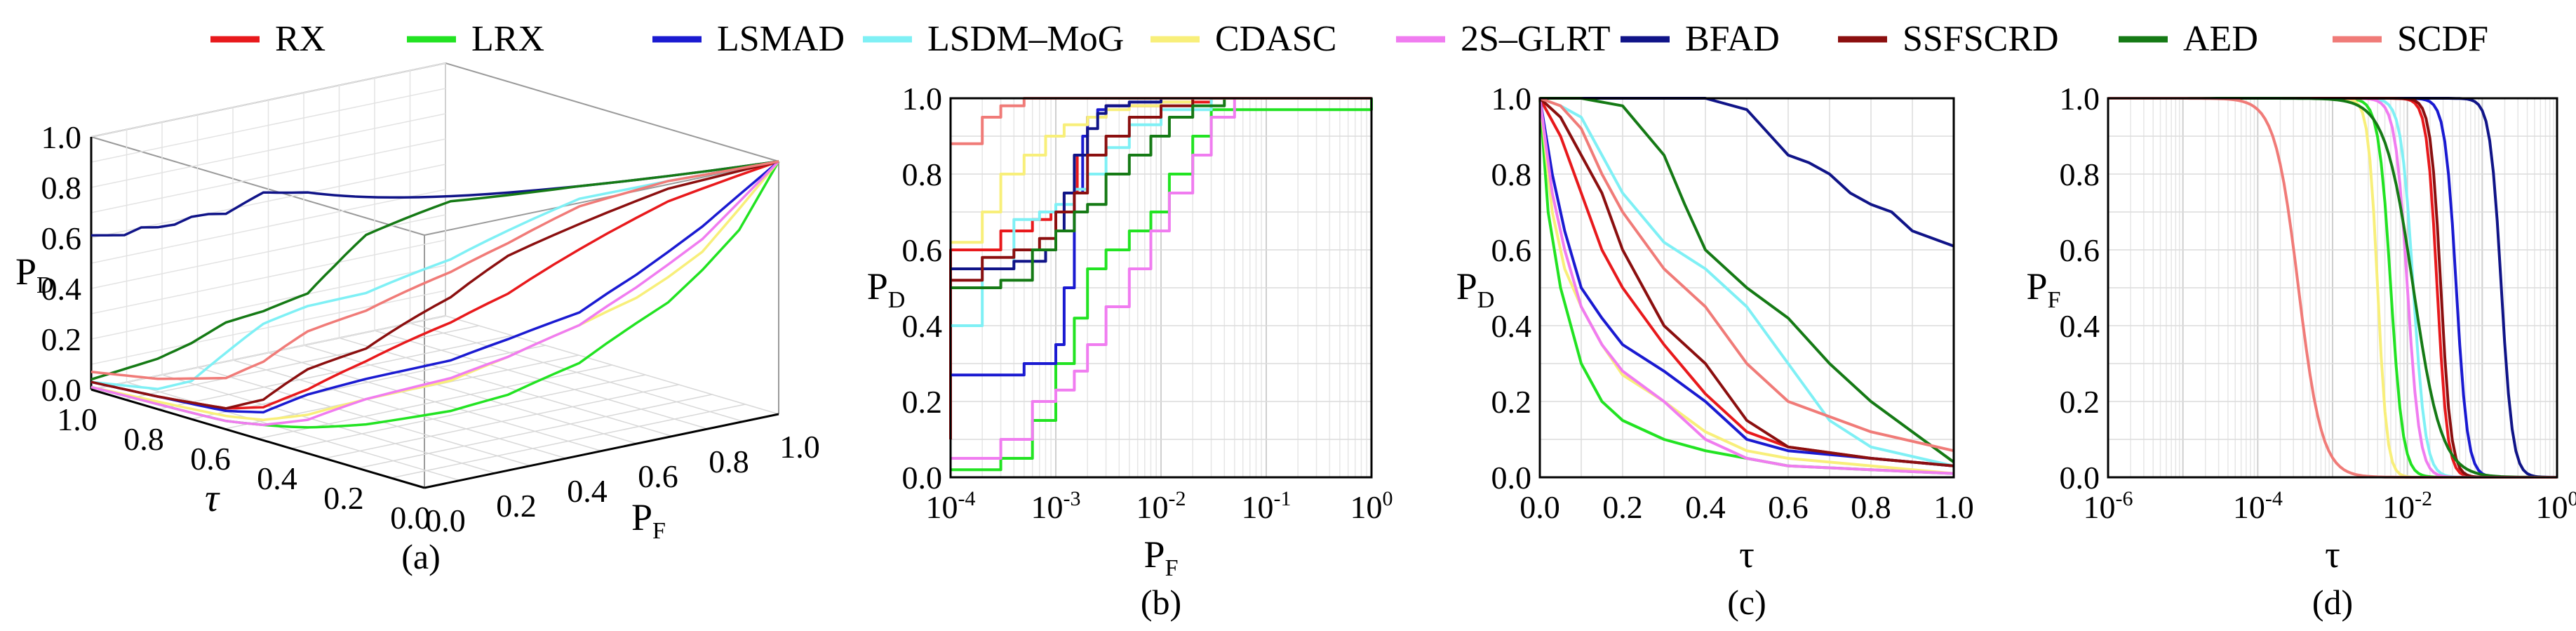 The height and width of the screenshot is (631, 2576). I want to click on pd-tick-label: 0.6, so click(61, 238).